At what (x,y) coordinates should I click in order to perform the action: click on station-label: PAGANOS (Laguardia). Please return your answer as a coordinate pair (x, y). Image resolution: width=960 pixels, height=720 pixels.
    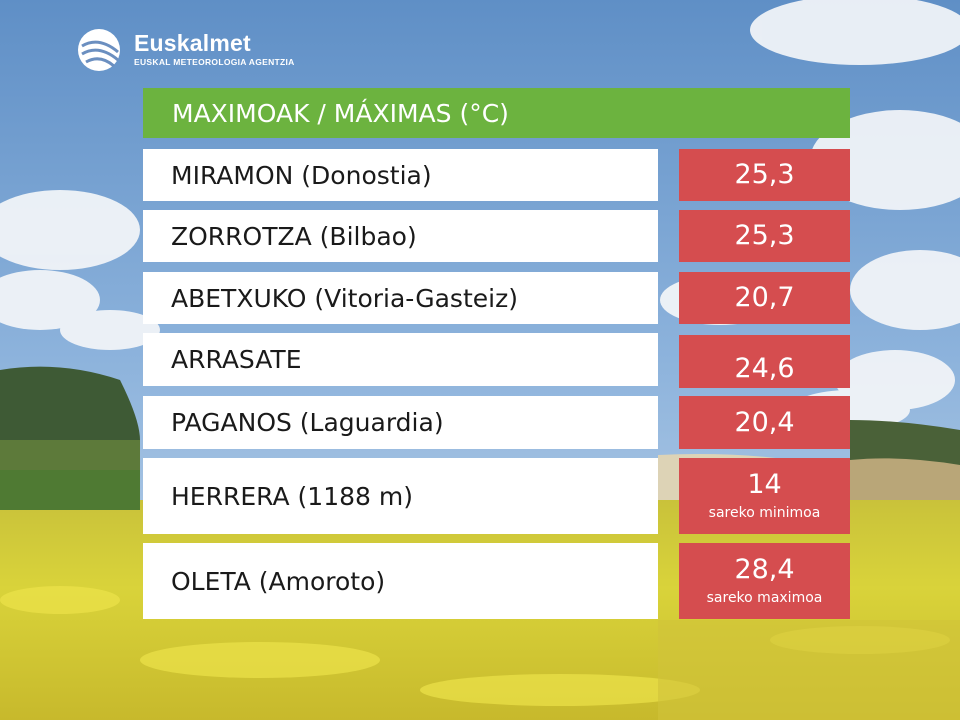
    Looking at the image, I should click on (307, 422).